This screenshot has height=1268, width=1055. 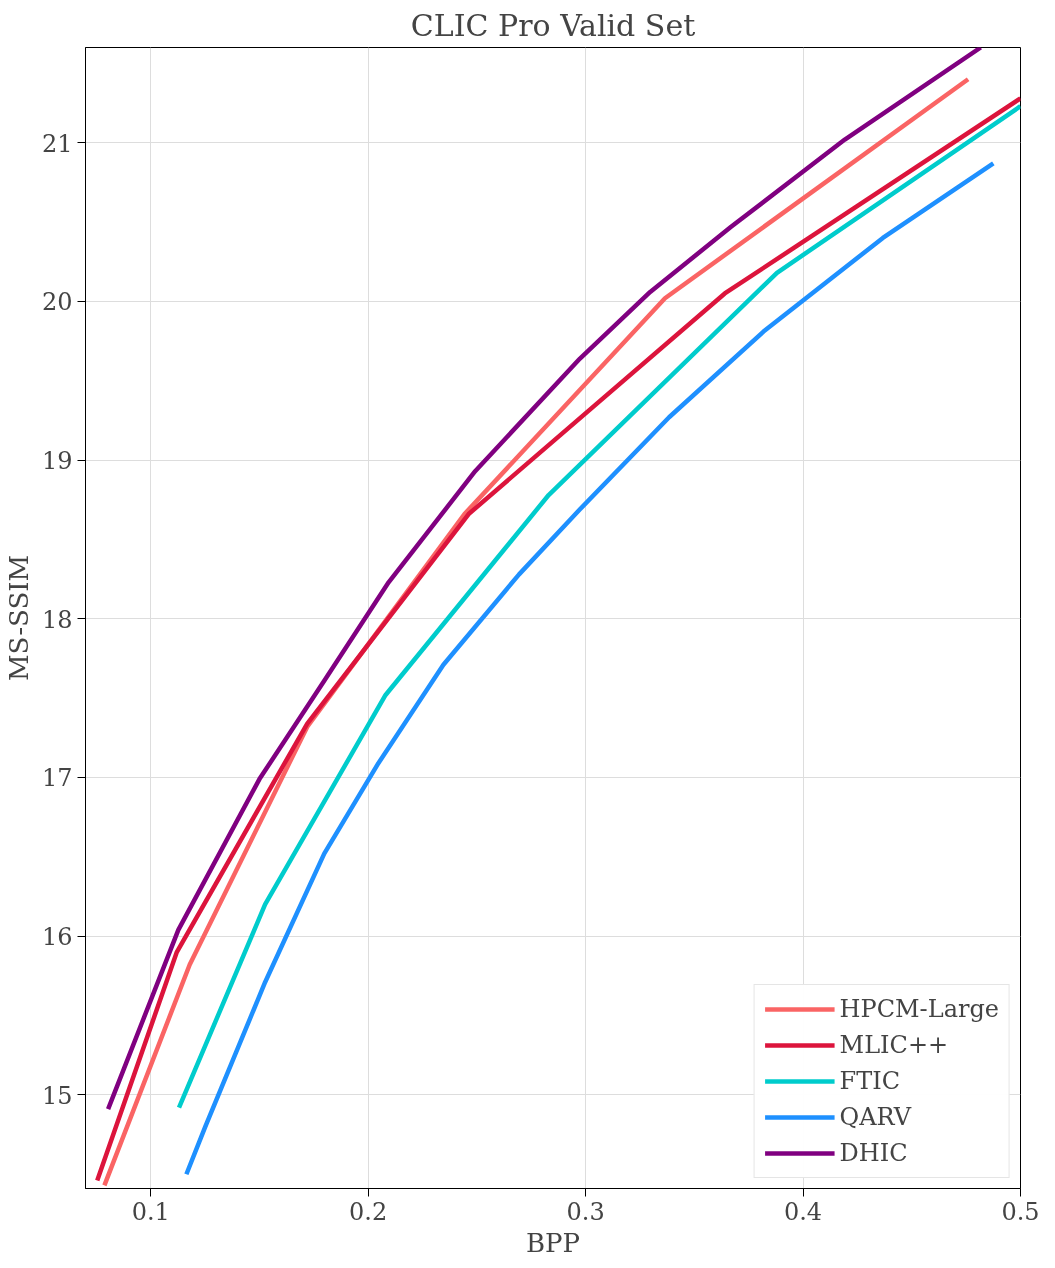 What do you see at coordinates (919, 1009) in the screenshot?
I see `legend-label: HPCM-Large` at bounding box center [919, 1009].